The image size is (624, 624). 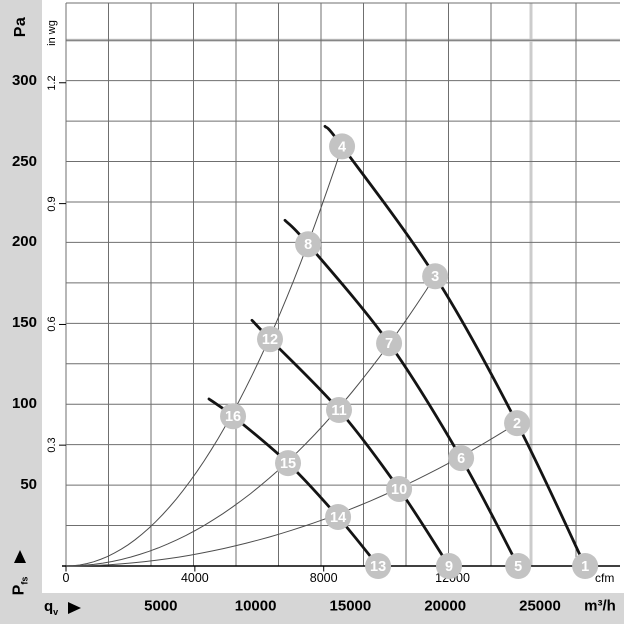 I want to click on pa-tick-label: 100, so click(x=24, y=404).